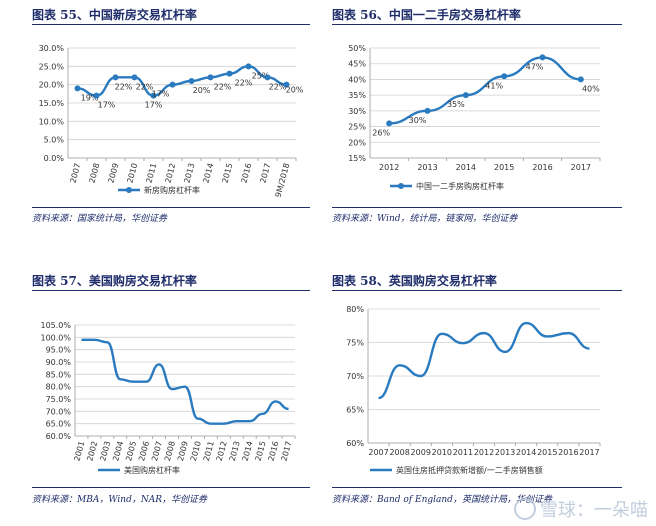 The image size is (656, 526). Describe the element at coordinates (460, 186) in the screenshot. I see `legend-label: 中国一二手房购房杠杆率` at that location.